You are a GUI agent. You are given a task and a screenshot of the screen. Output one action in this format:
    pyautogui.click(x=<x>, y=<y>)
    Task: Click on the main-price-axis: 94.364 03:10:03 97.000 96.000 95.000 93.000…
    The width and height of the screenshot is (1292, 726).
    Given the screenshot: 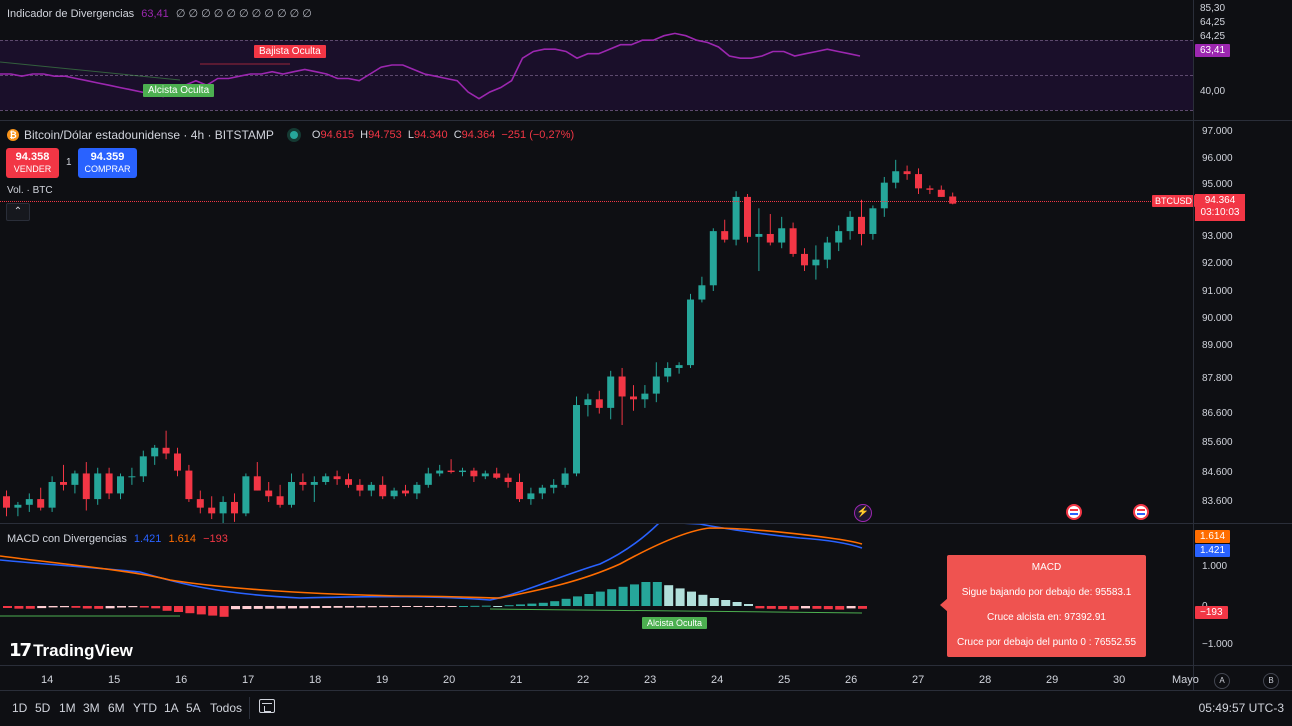 What is the action you would take?
    pyautogui.click(x=1243, y=322)
    